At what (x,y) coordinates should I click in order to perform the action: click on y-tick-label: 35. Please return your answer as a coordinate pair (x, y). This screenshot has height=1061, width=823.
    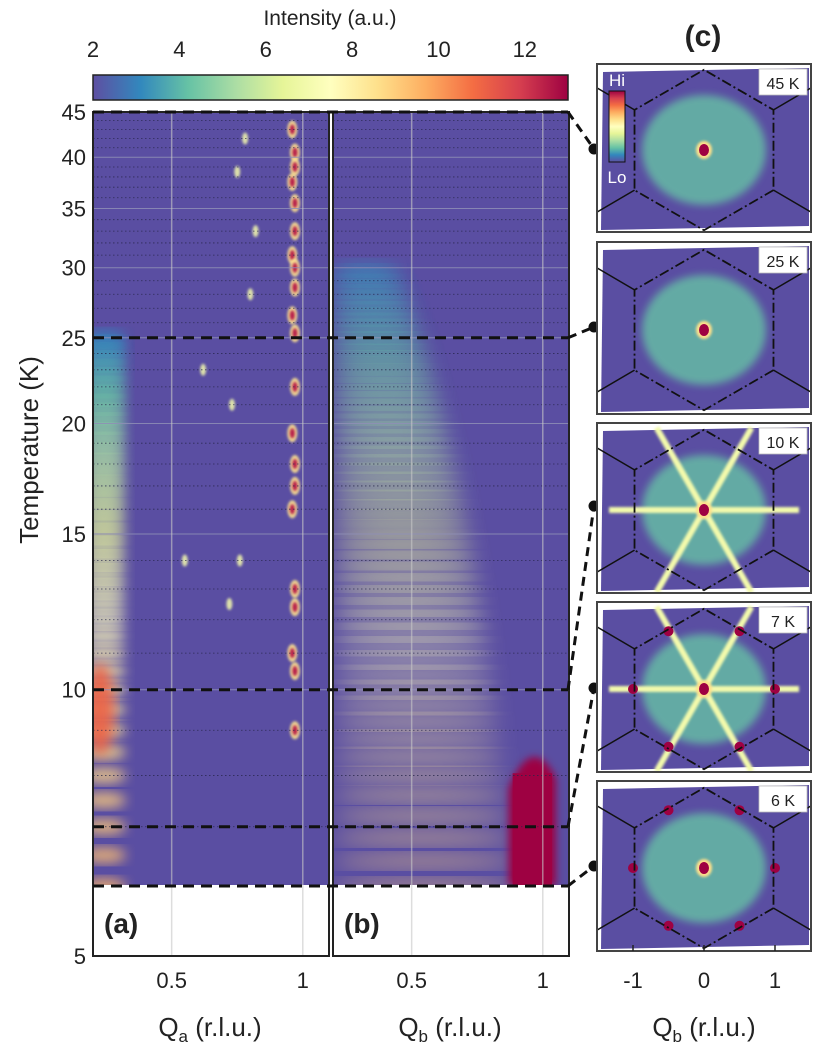
    Looking at the image, I should click on (74, 209).